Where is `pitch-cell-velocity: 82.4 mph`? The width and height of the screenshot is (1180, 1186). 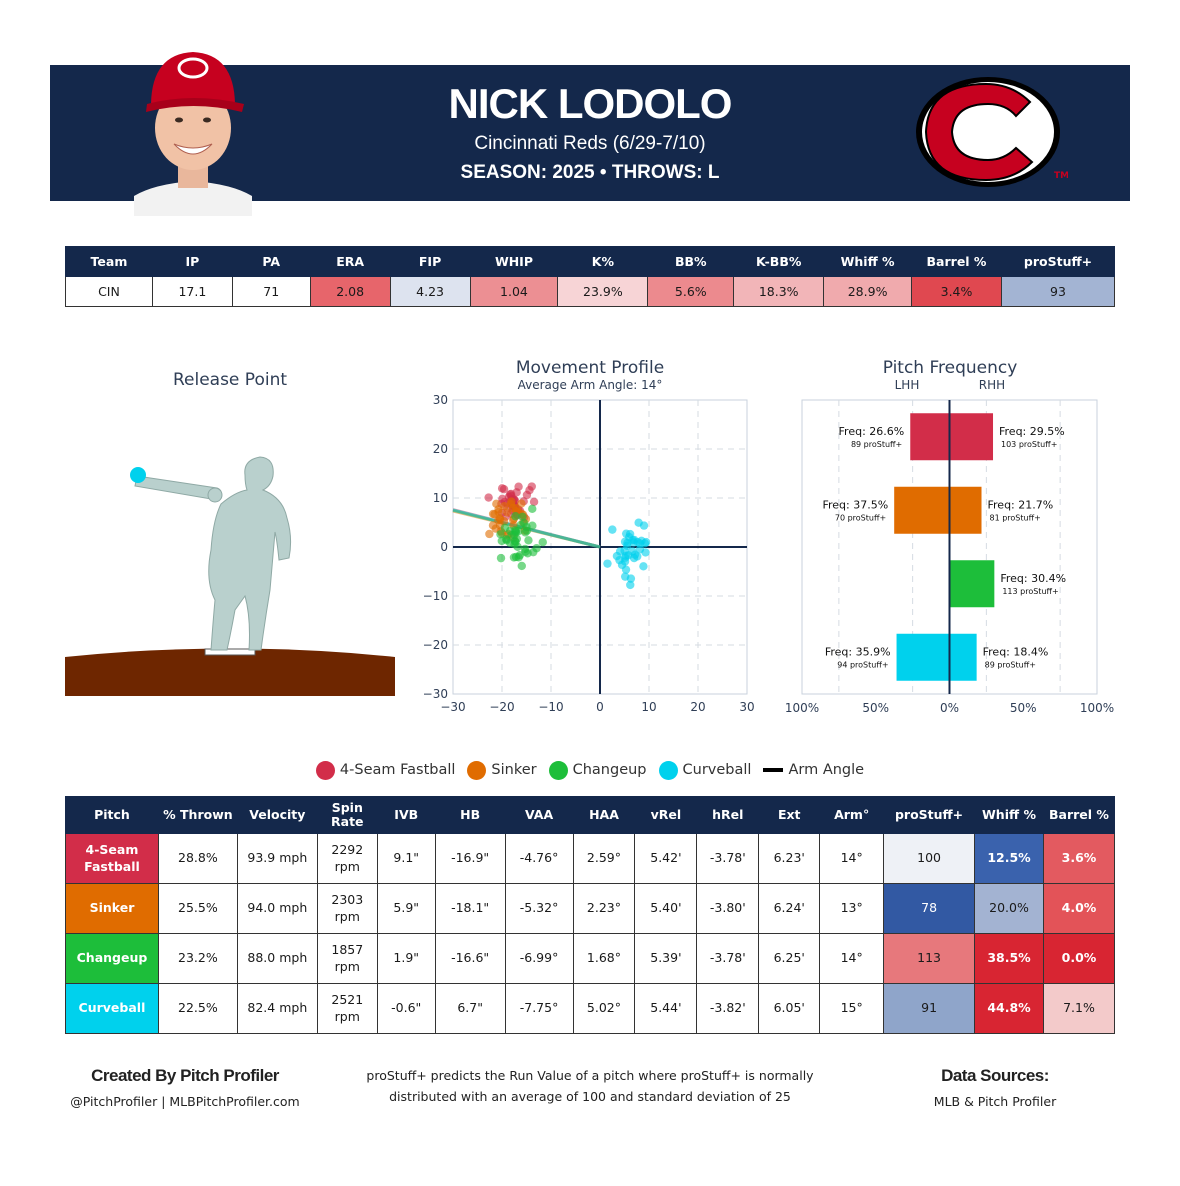 pitch-cell-velocity: 82.4 mph is located at coordinates (277, 1008).